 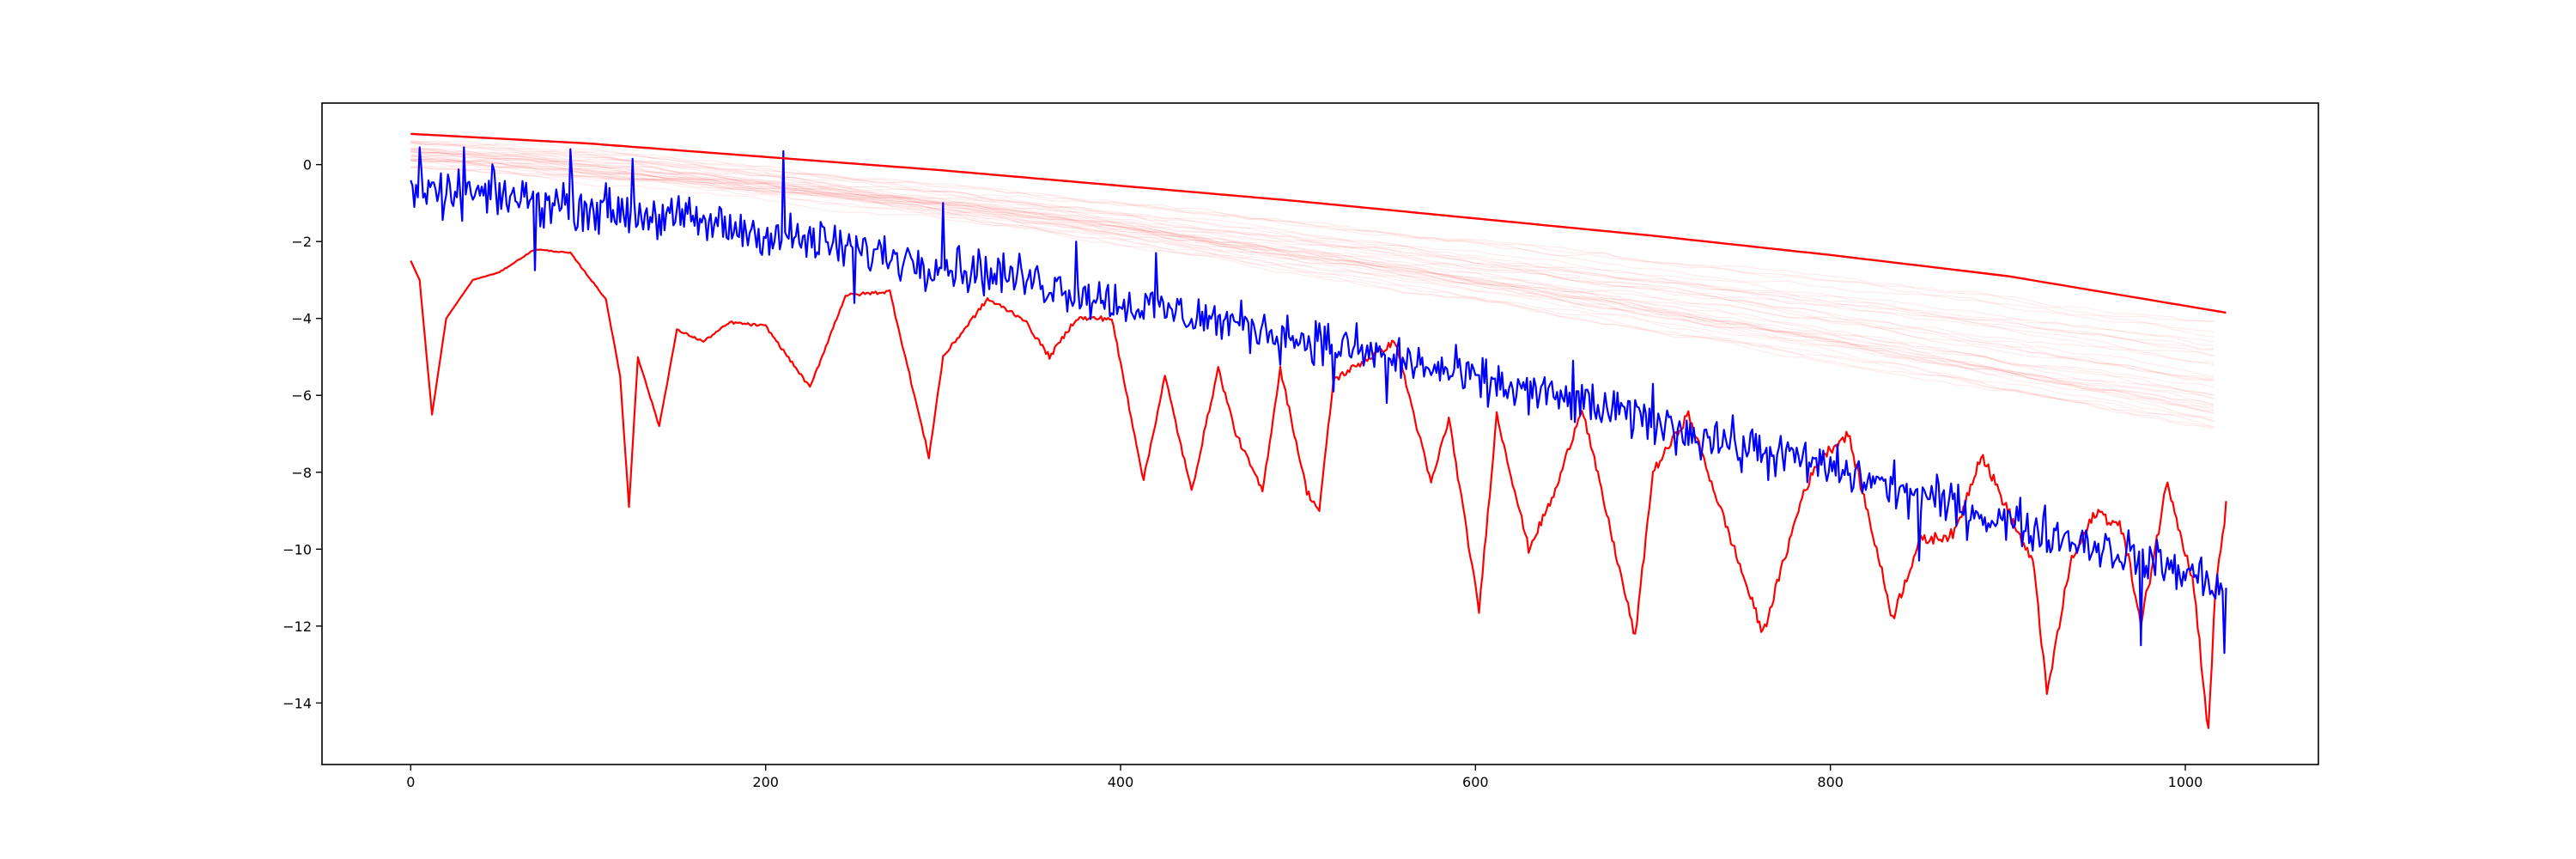 I want to click on x-axis: 0 200 400 600 800 1000, so click(x=1304, y=778).